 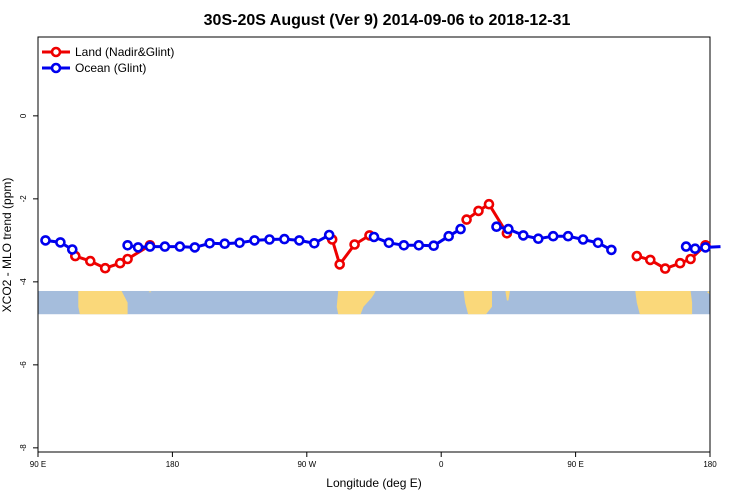 I want to click on y-tick-label-2: -4, so click(x=23, y=282).